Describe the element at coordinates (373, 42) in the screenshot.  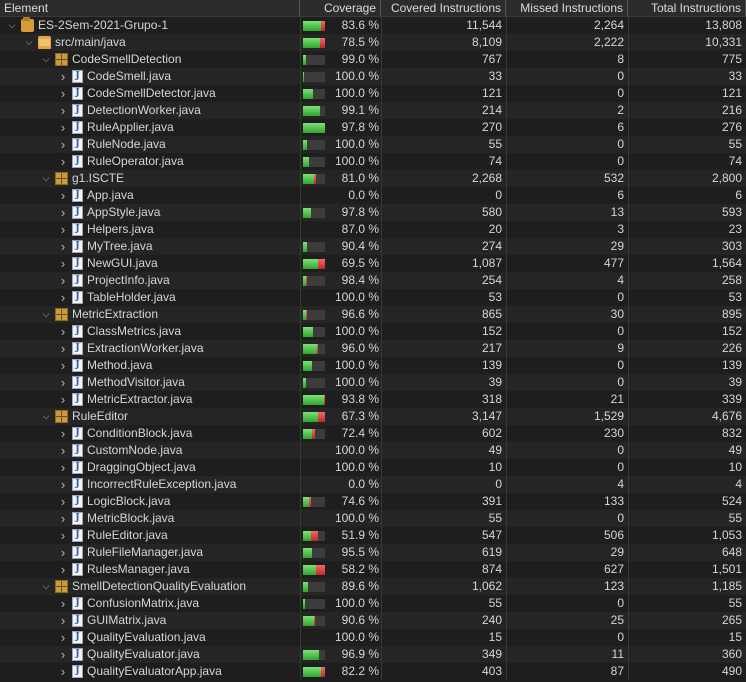
I see `tree-row: ⌵ src/main/java 78.5 % 8,109 2,222 10,331` at that location.